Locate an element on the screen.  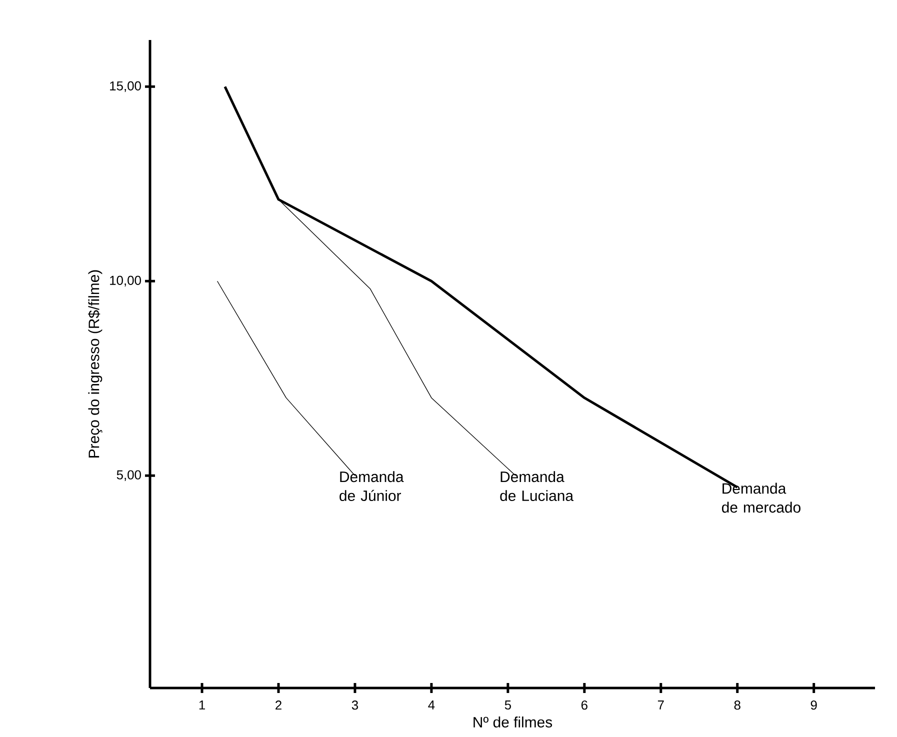
series-label: Demanda de mercado is located at coordinates (761, 497).